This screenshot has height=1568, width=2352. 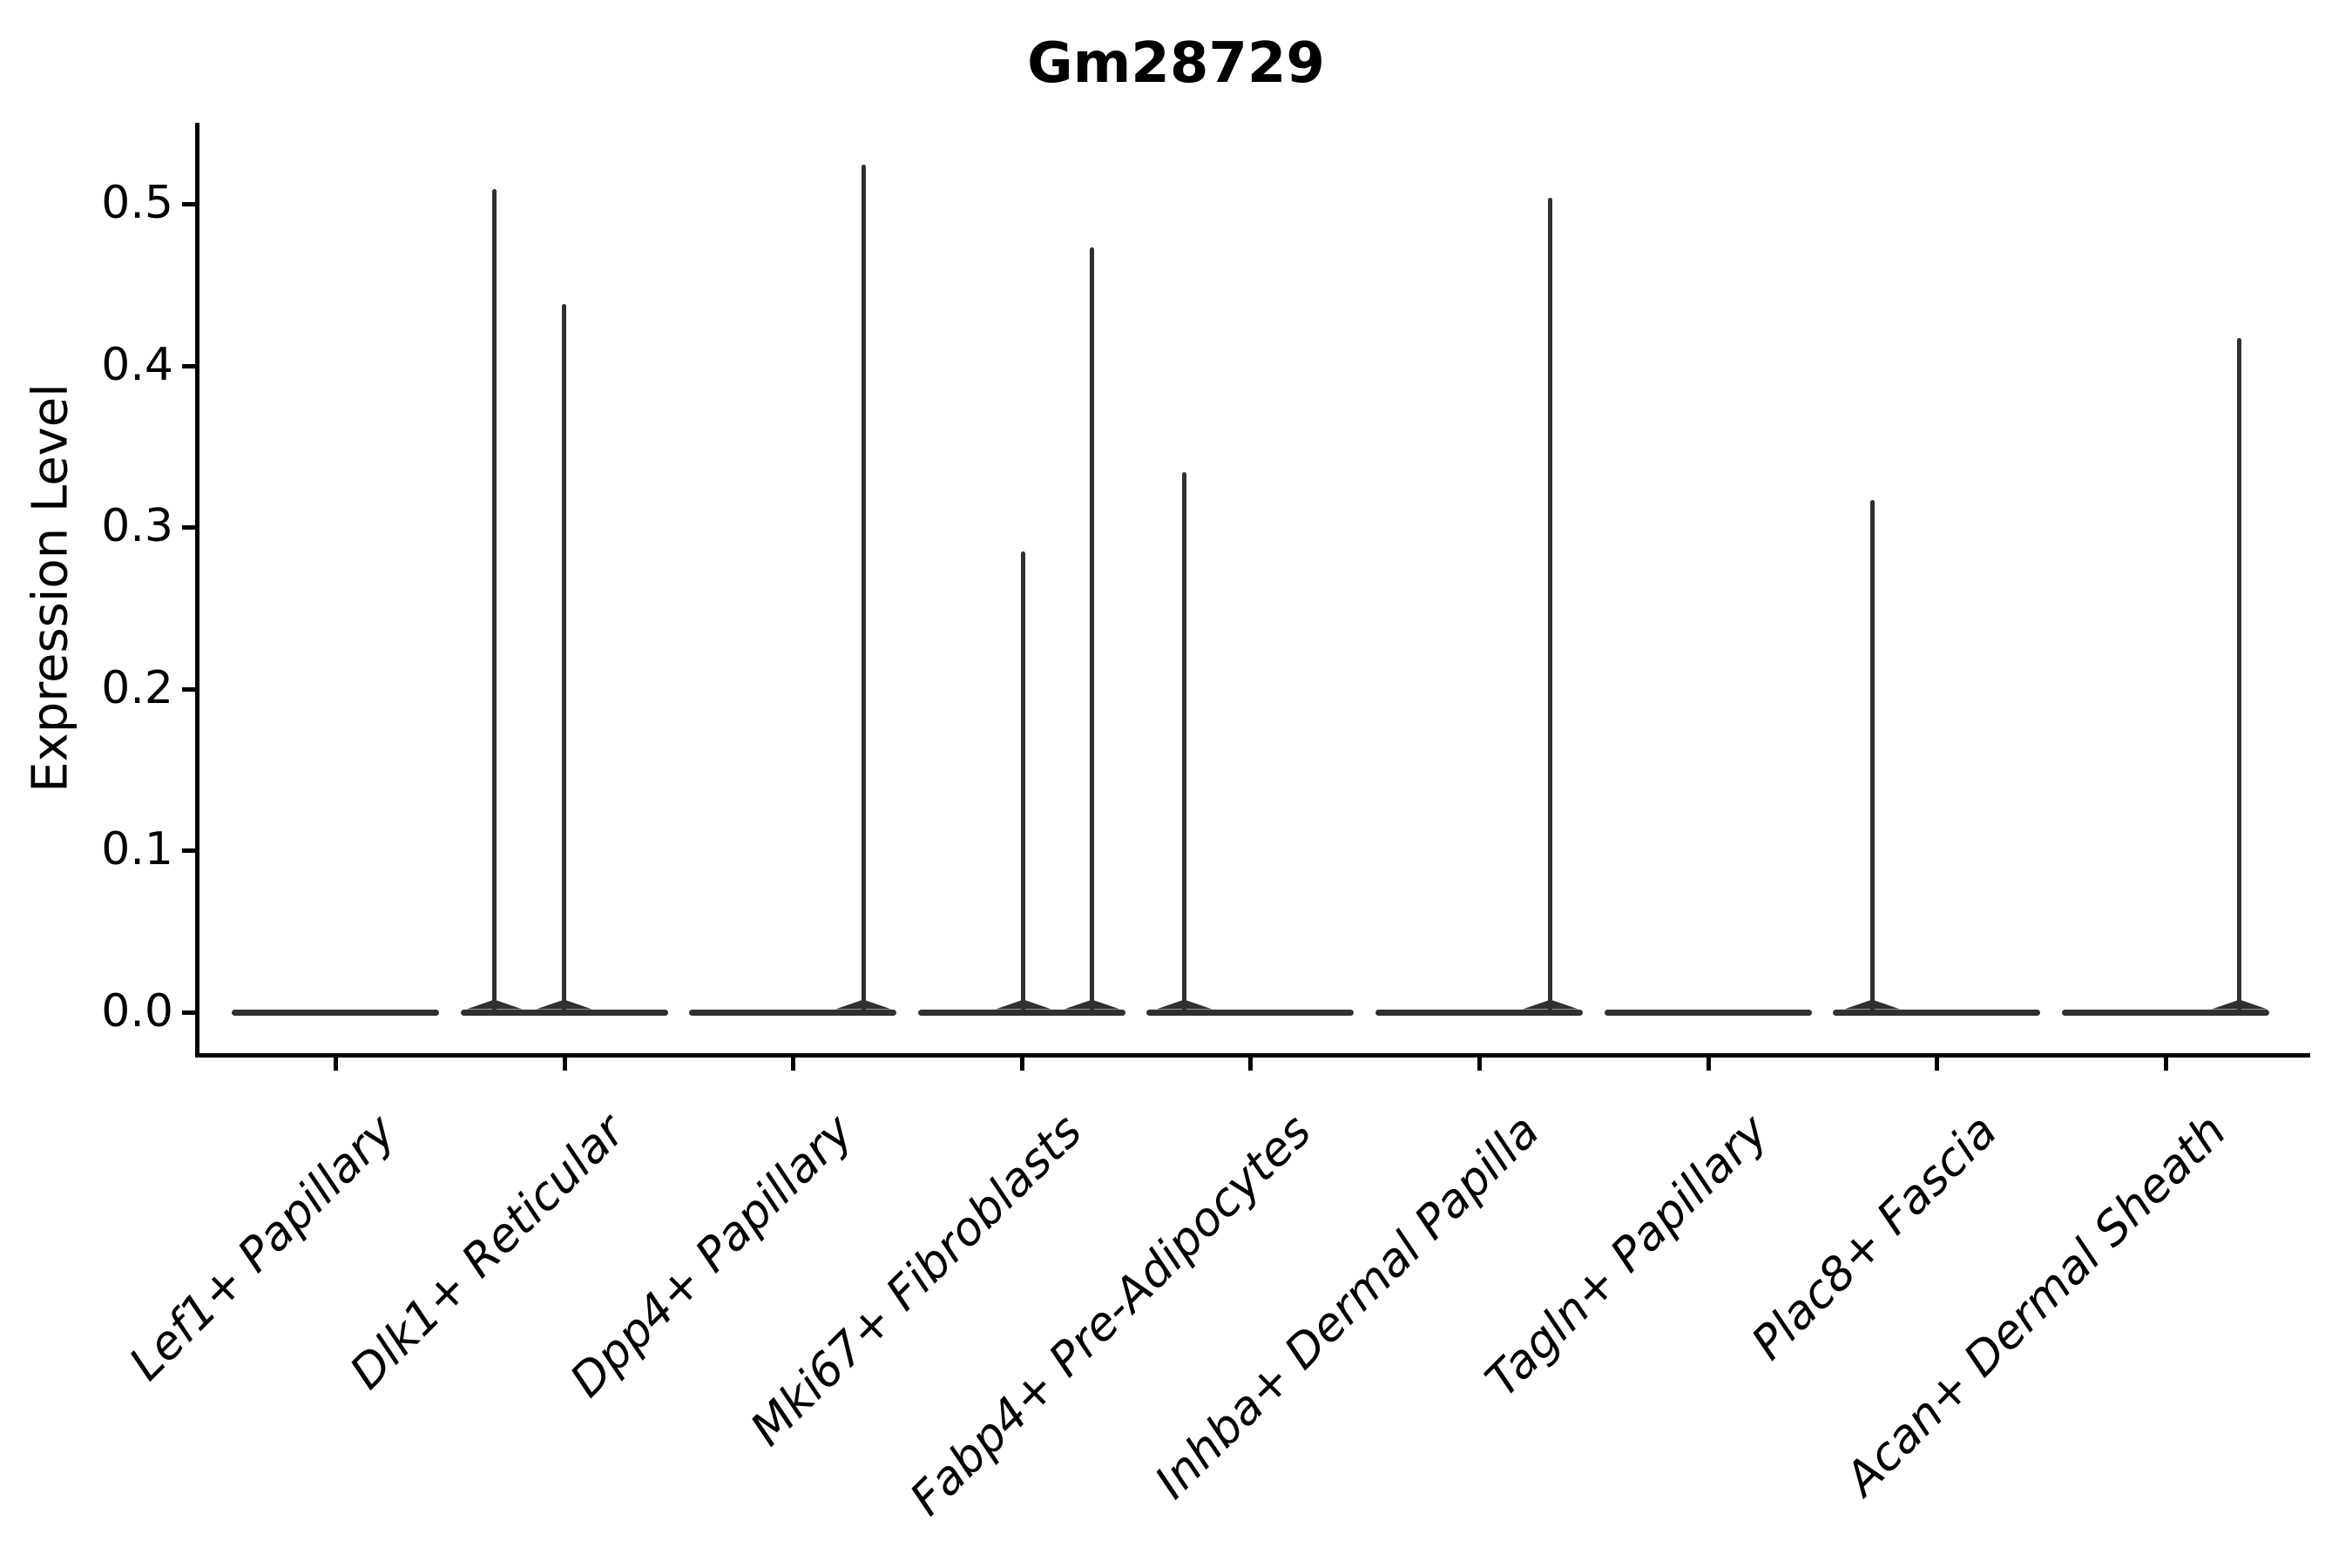 I want to click on plot-title: Gm28729, so click(x=1176, y=64).